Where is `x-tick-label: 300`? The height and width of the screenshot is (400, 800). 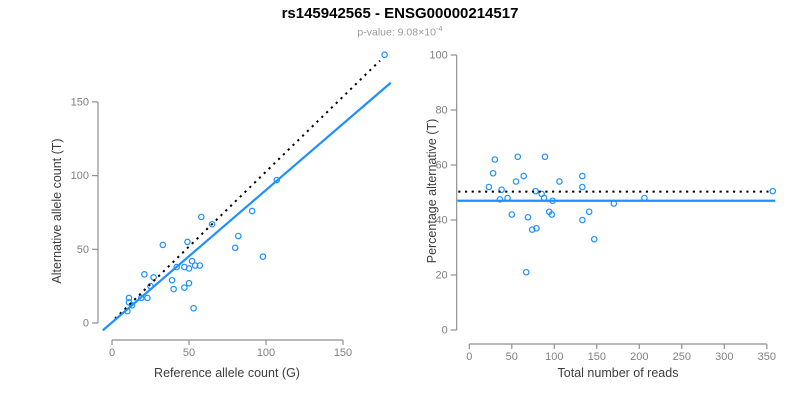
x-tick-label: 300 is located at coordinates (724, 357).